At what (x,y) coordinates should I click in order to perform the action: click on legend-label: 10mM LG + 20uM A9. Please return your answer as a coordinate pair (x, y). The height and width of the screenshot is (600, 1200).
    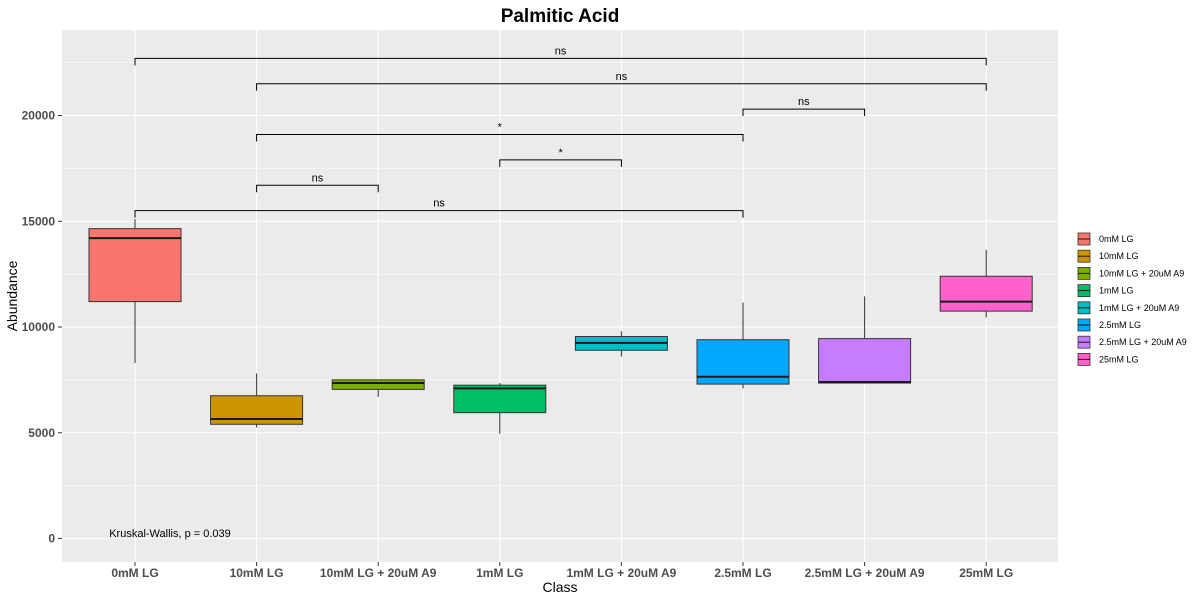
    Looking at the image, I should click on (1141, 273).